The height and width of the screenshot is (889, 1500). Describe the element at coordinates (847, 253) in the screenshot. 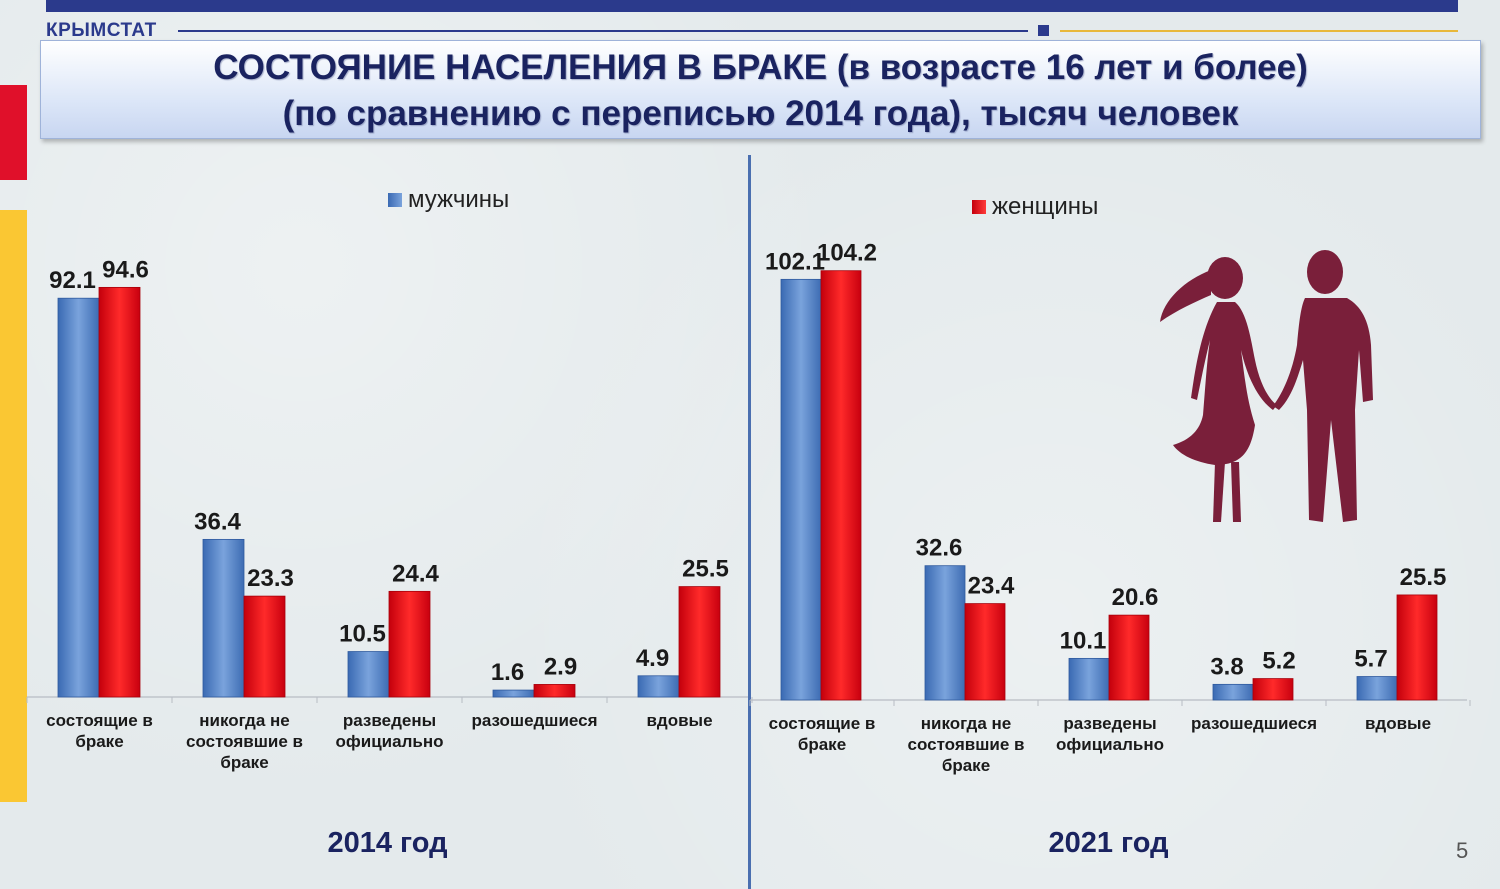

I see `value-label-women: 104.2` at that location.